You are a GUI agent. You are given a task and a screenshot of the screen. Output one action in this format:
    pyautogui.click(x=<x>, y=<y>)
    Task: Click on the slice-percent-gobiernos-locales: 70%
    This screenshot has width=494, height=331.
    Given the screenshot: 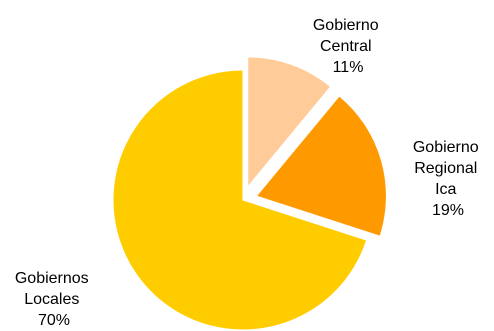 What is the action you would take?
    pyautogui.click(x=54, y=320)
    